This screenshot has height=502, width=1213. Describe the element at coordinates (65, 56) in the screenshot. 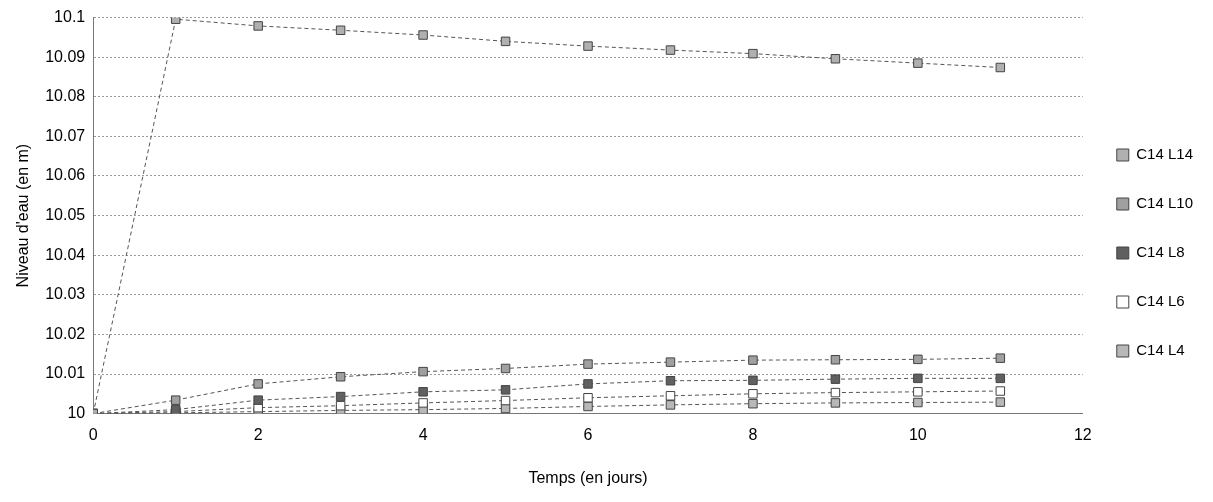

I see `y-tick-label: 10.09` at that location.